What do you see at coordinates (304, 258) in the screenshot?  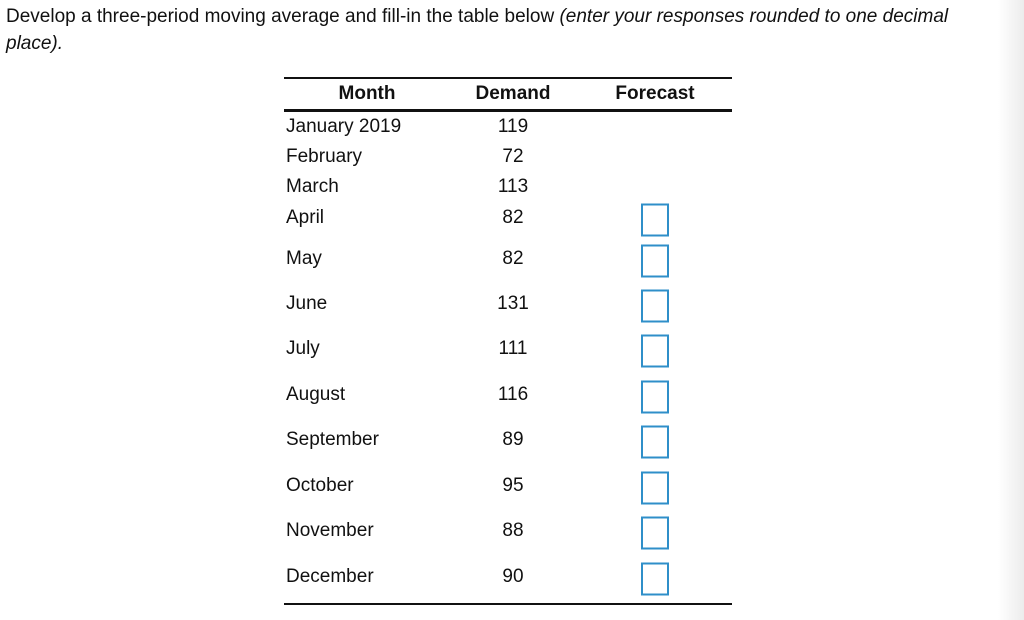 I see `month-cell: May` at bounding box center [304, 258].